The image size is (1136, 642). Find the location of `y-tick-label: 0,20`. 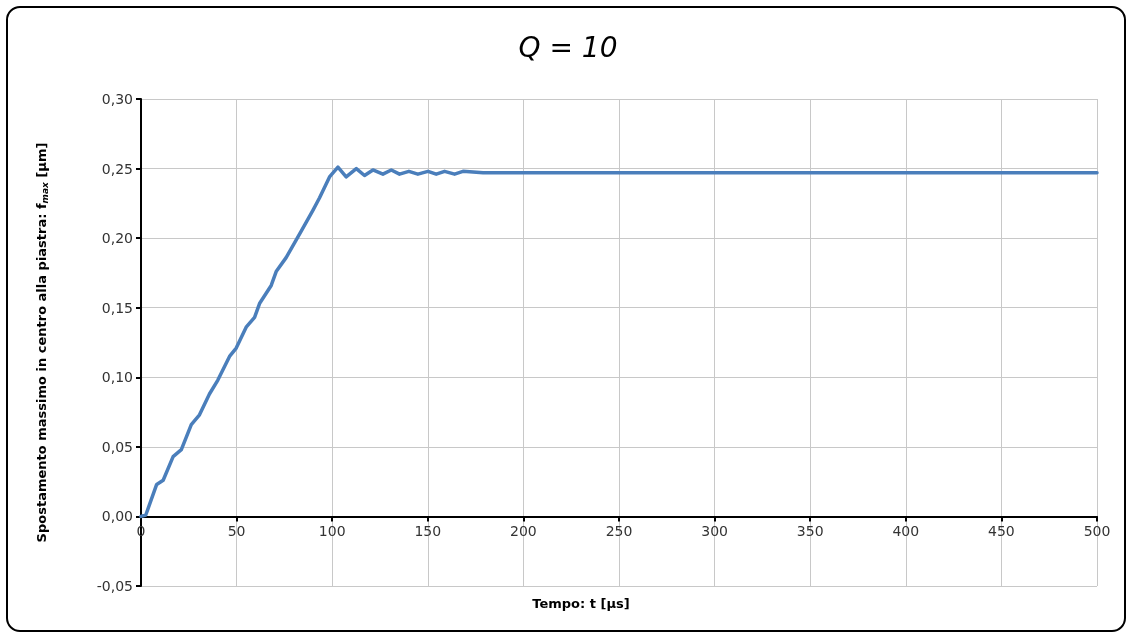

y-tick-label: 0,20 is located at coordinates (117, 238).